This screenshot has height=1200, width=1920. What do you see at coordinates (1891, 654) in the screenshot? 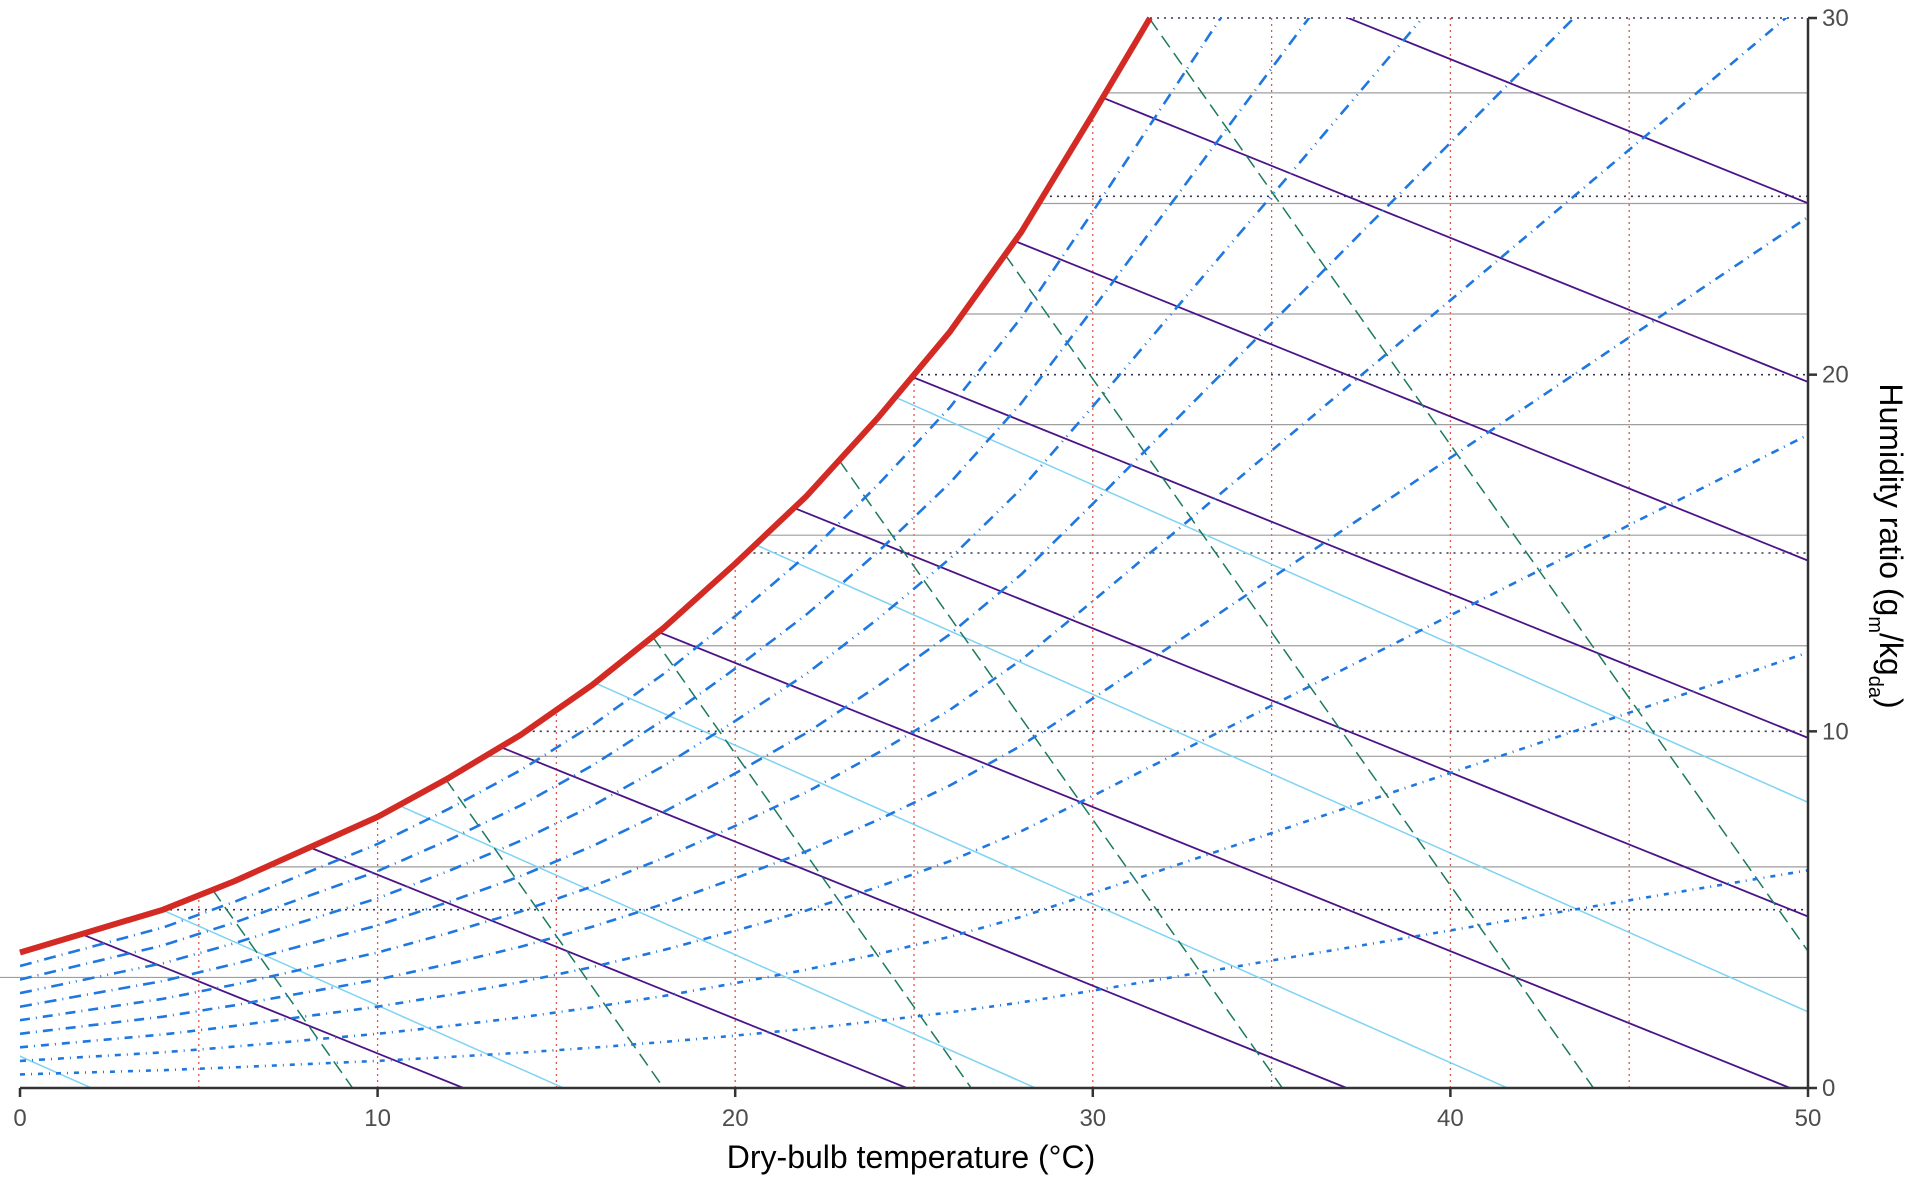
I see `y-axis-title-mid: /kg` at bounding box center [1891, 654].